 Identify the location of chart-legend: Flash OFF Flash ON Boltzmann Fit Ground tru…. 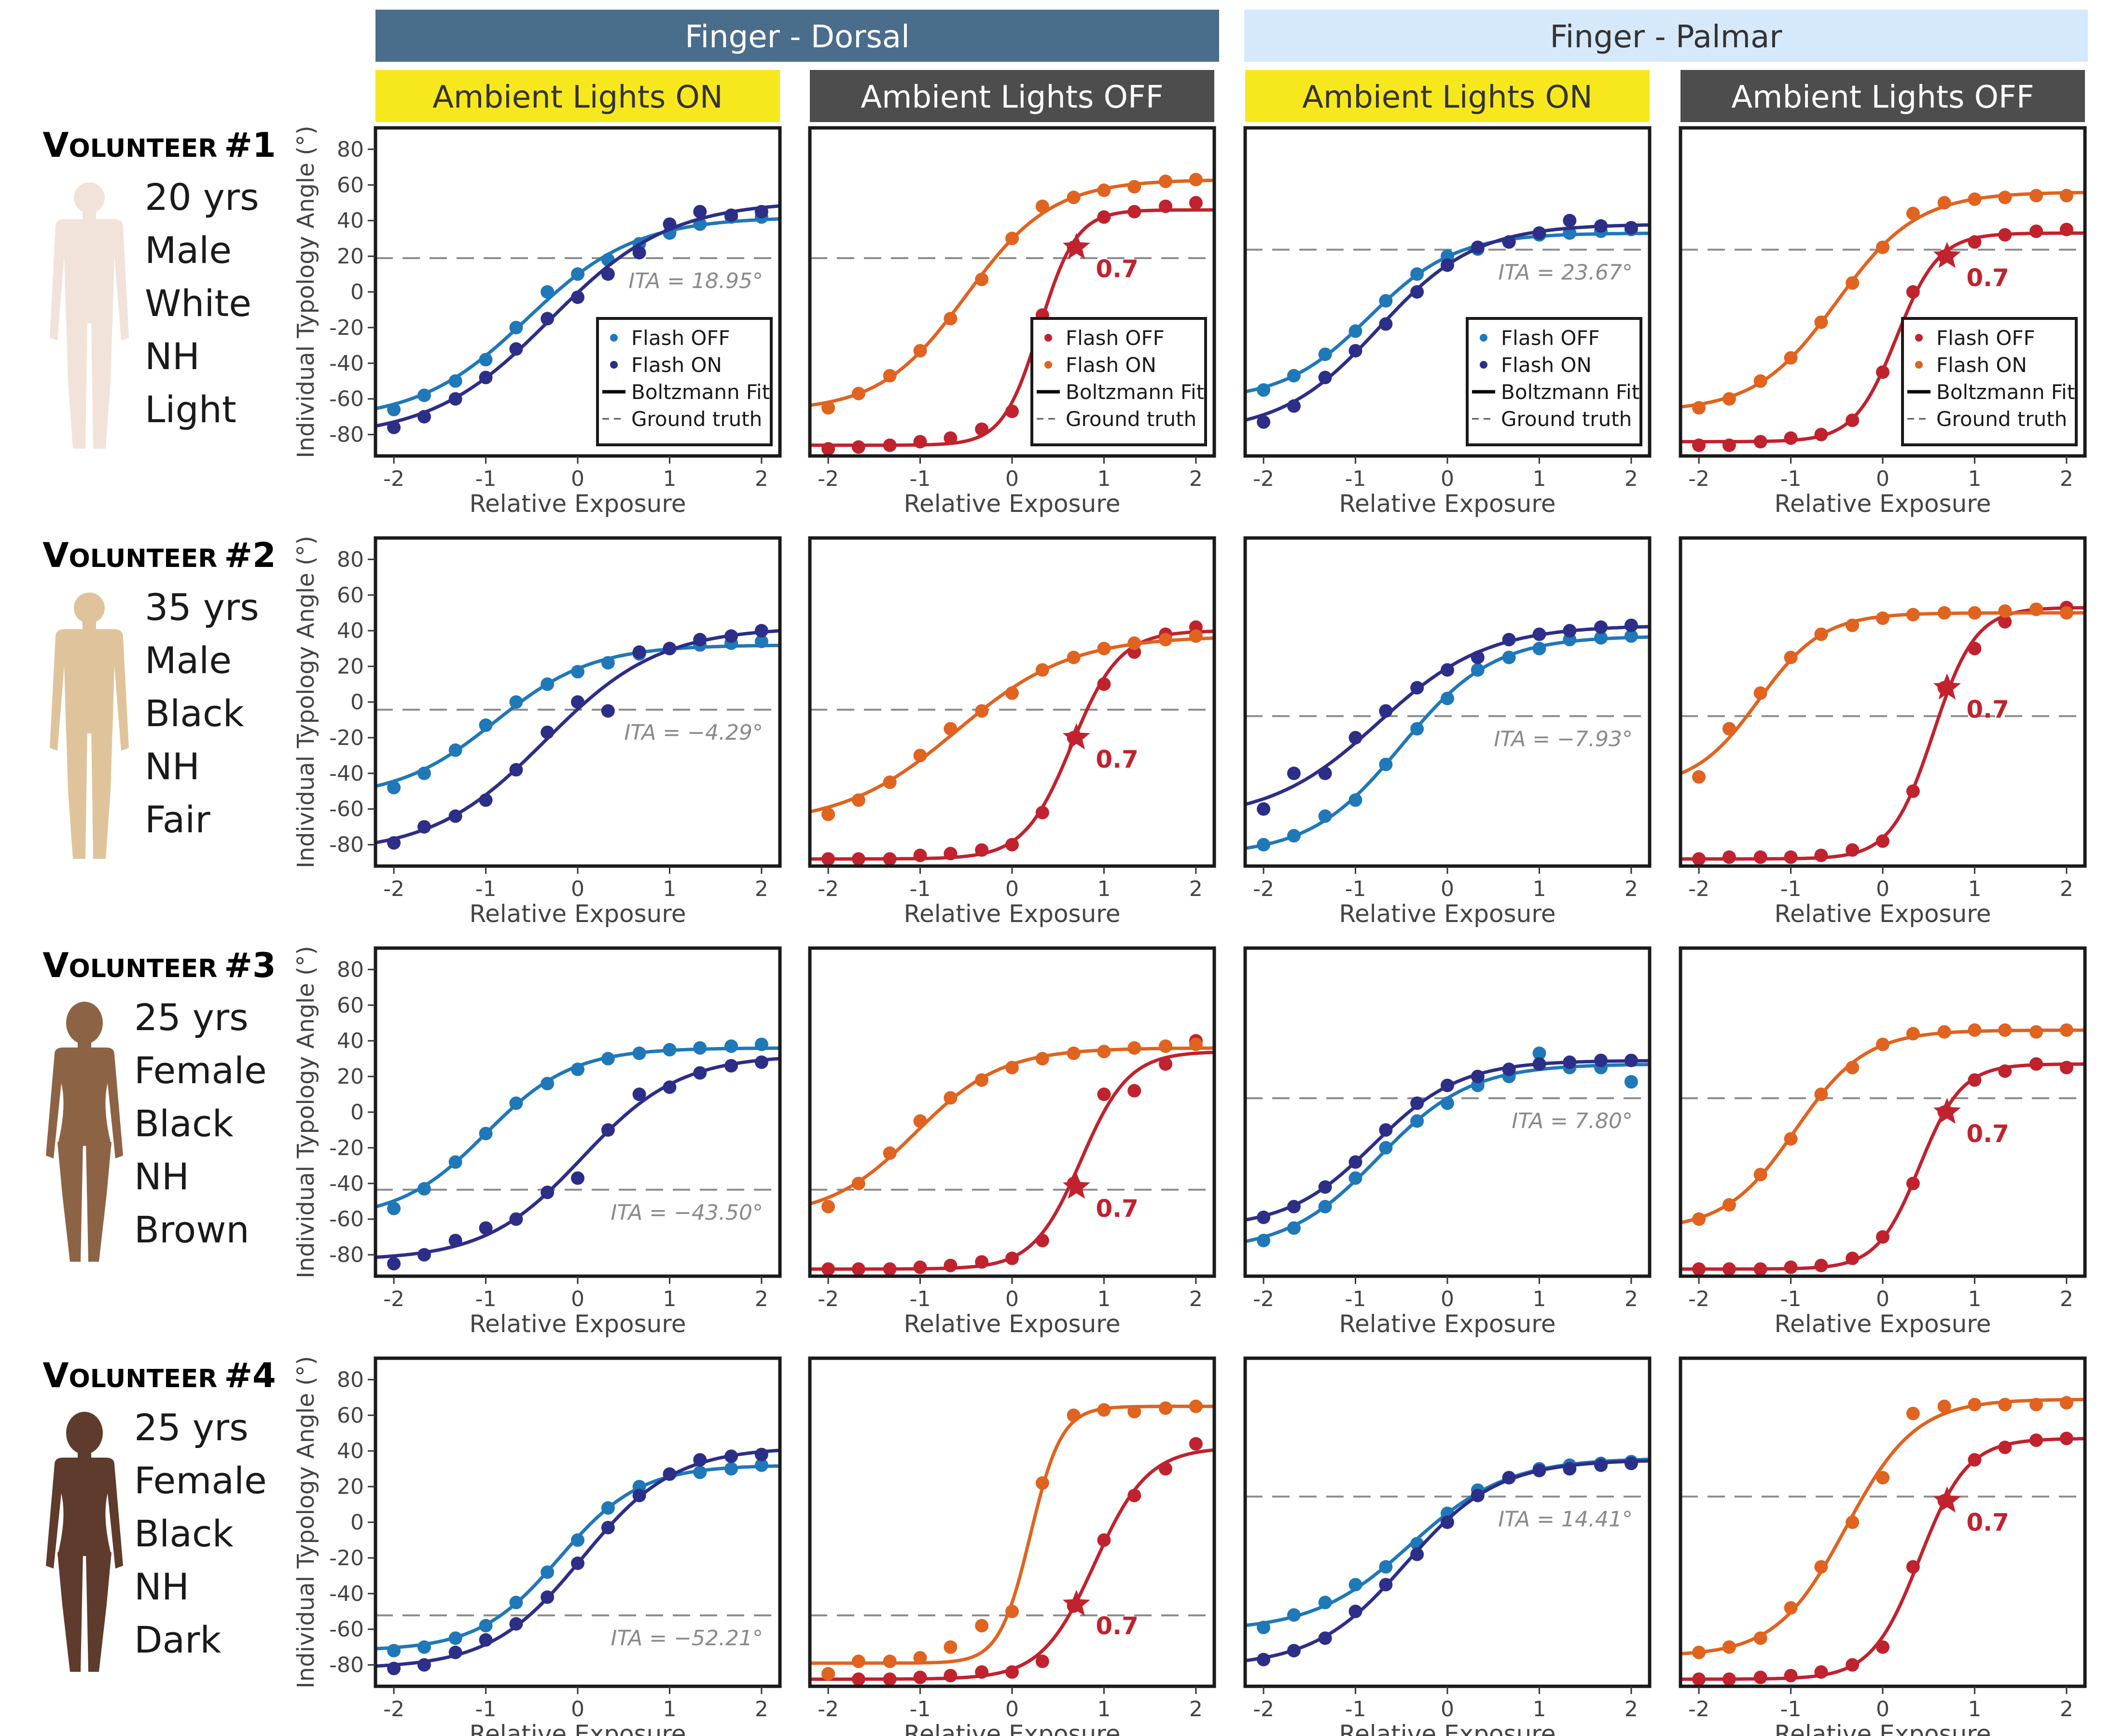
(1554, 382).